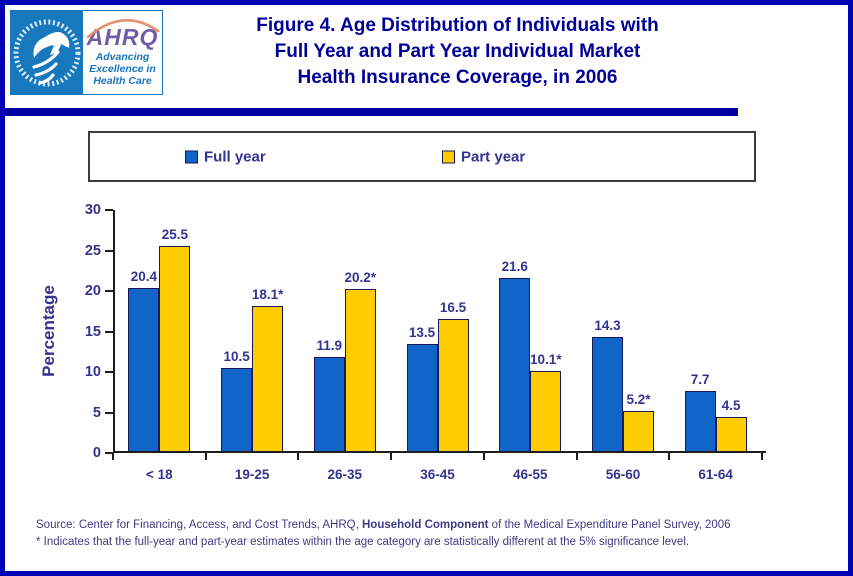  What do you see at coordinates (731, 405) in the screenshot?
I see `bar-value-label: 4.5` at bounding box center [731, 405].